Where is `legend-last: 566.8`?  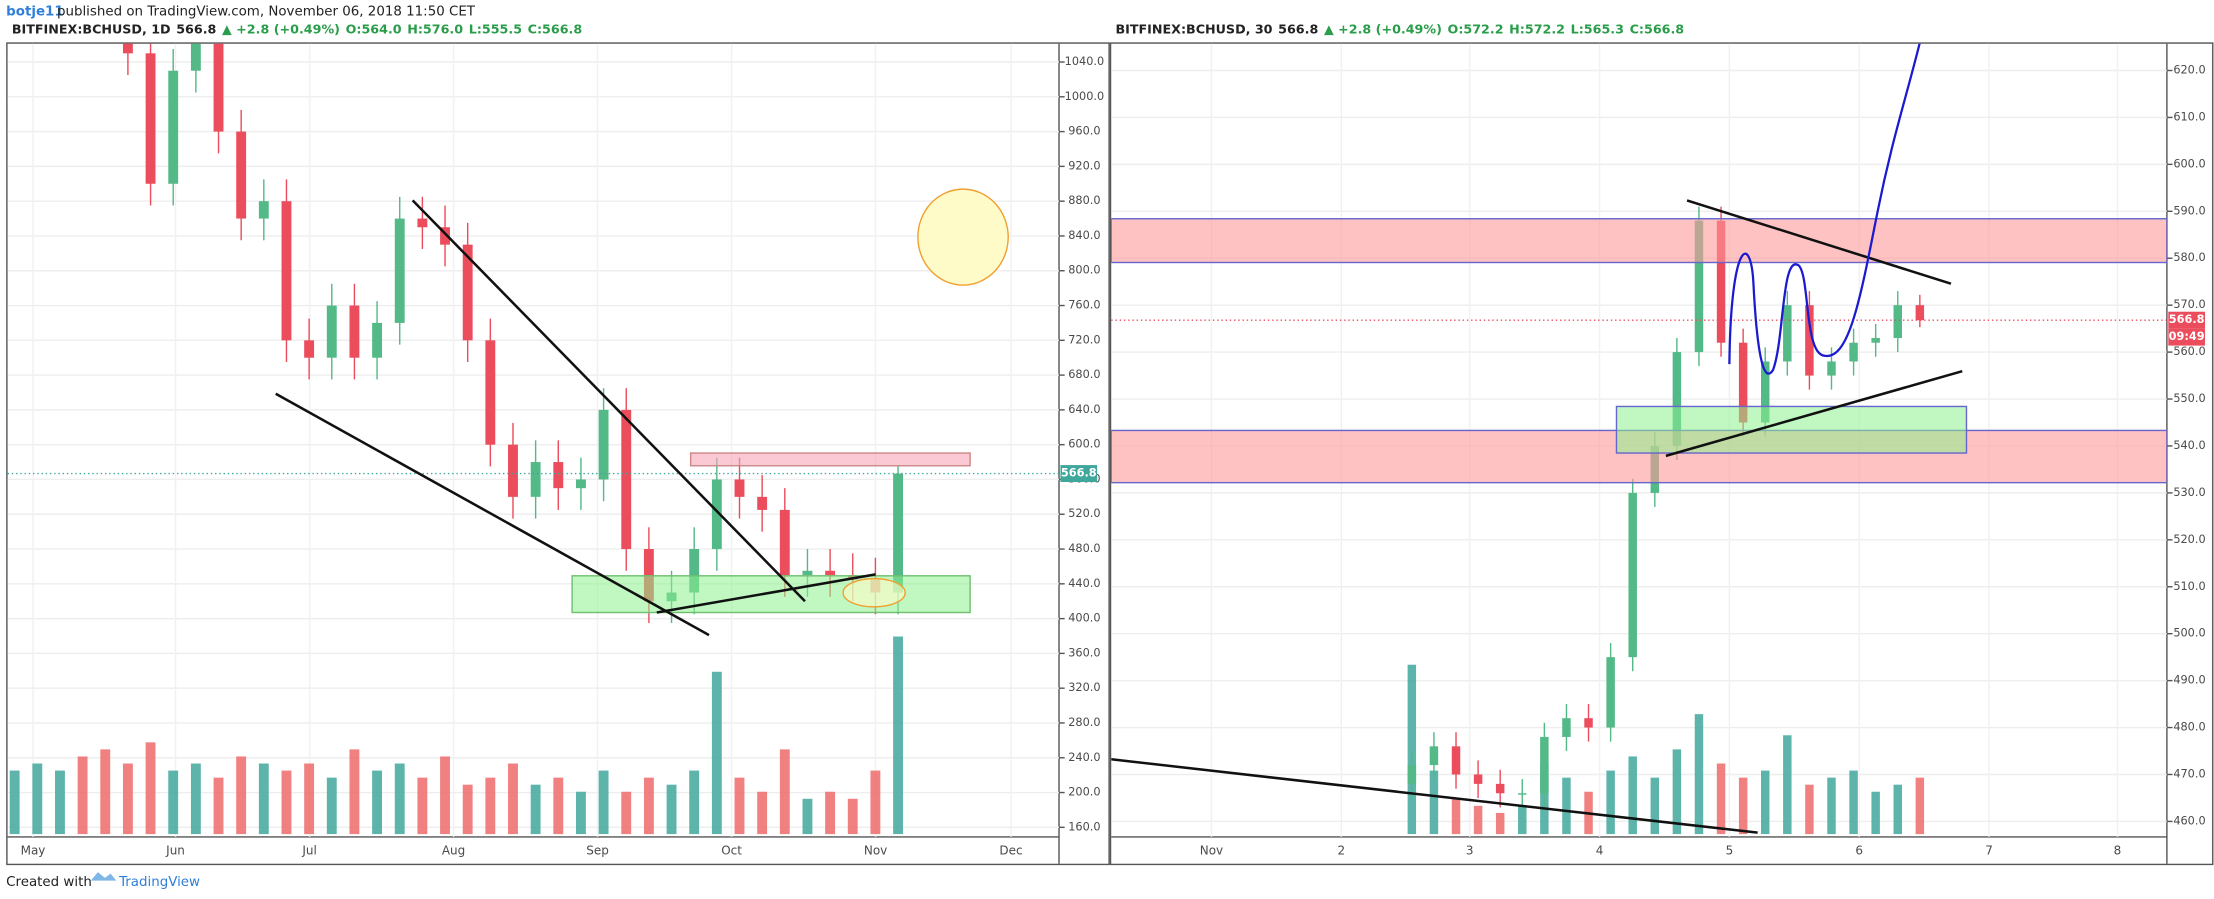
legend-last: 566.8 is located at coordinates (1298, 28).